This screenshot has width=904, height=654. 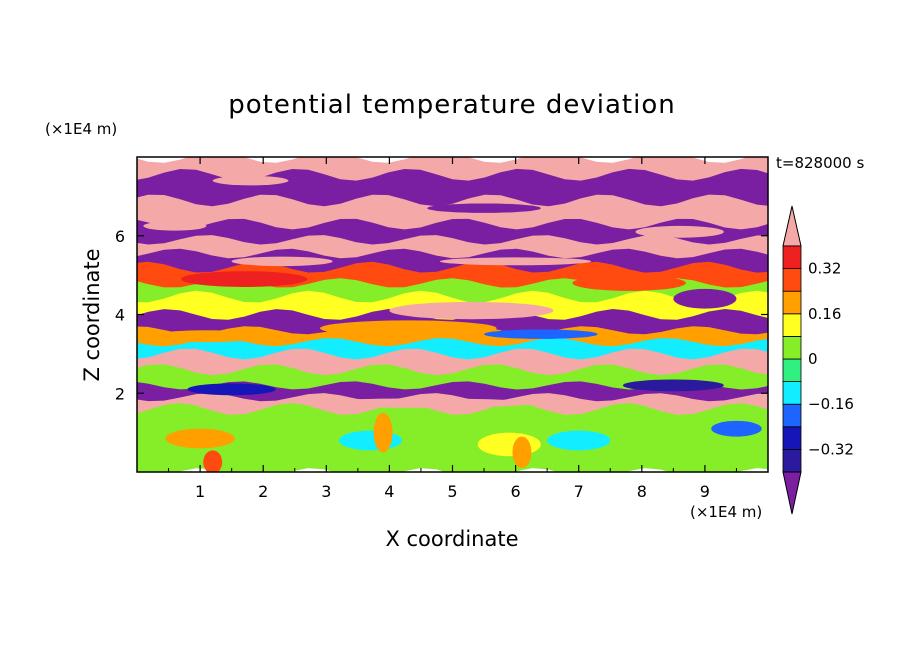 I want to click on colorbar-label: −0.16, so click(x=831, y=404).